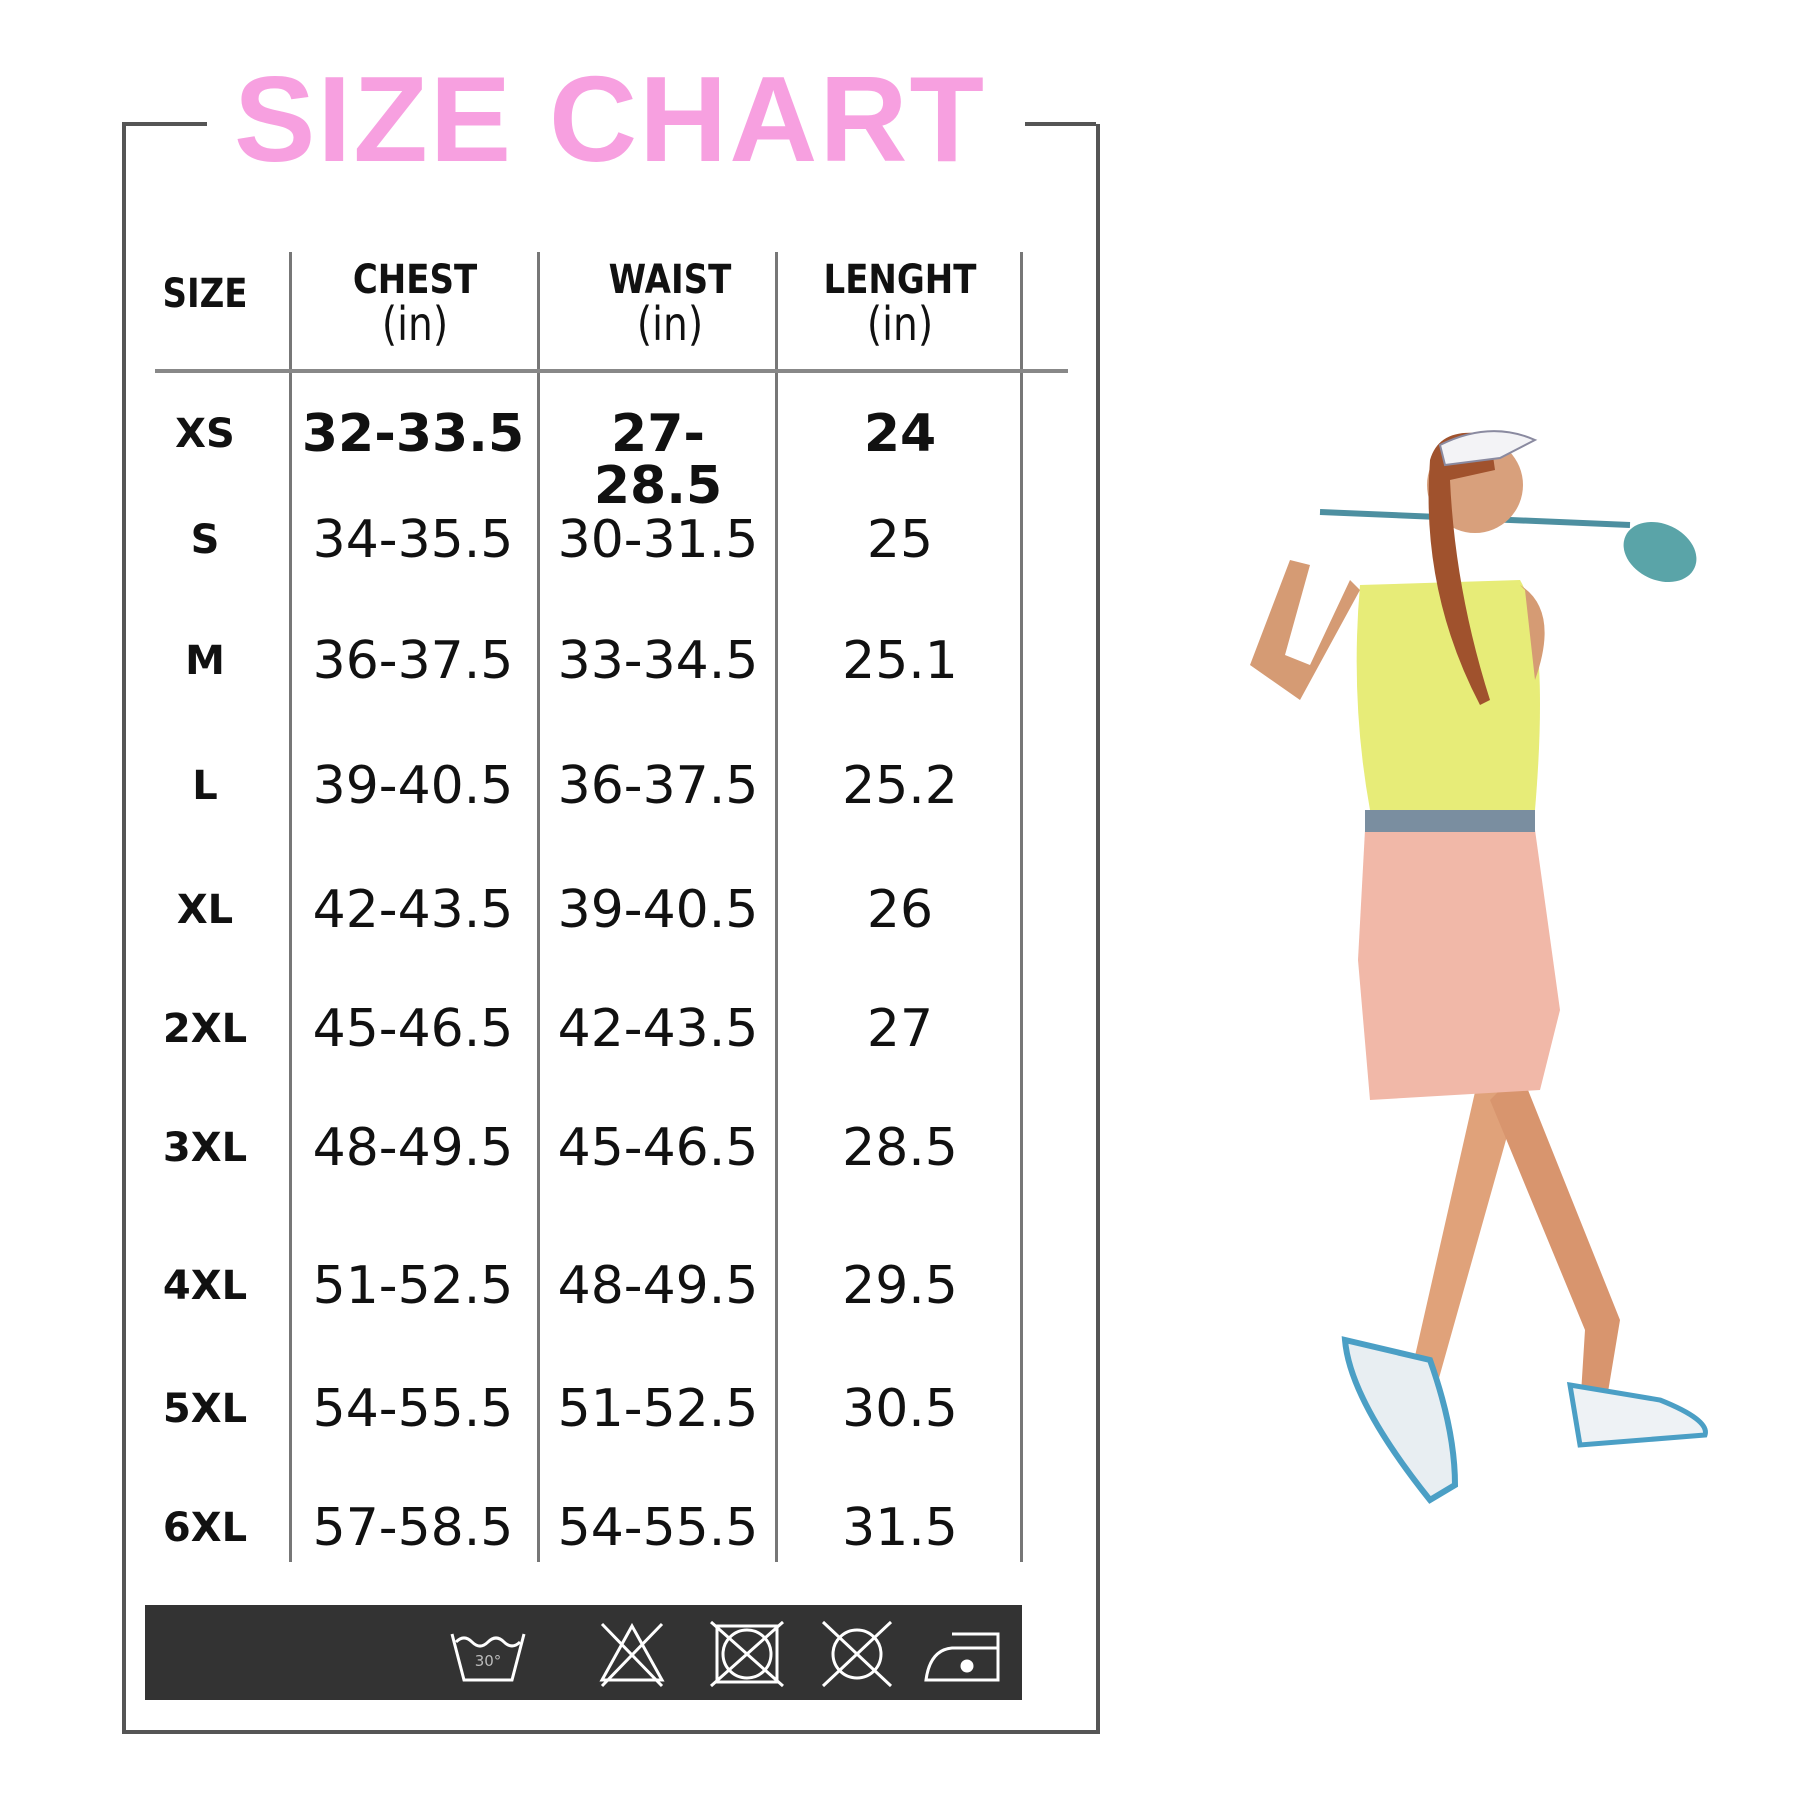 The image size is (1800, 1800). I want to click on header-size: SIZE, so click(205, 294).